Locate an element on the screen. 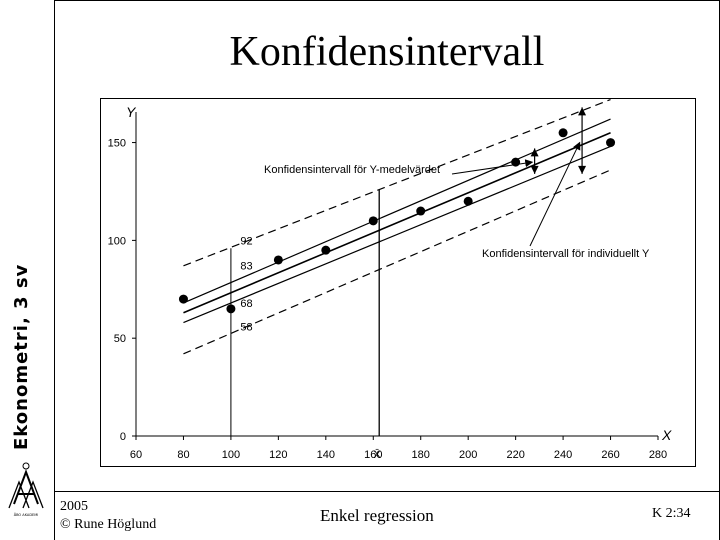 This screenshot has width=720, height=540. y-tick-label: 100 is located at coordinates (117, 241).